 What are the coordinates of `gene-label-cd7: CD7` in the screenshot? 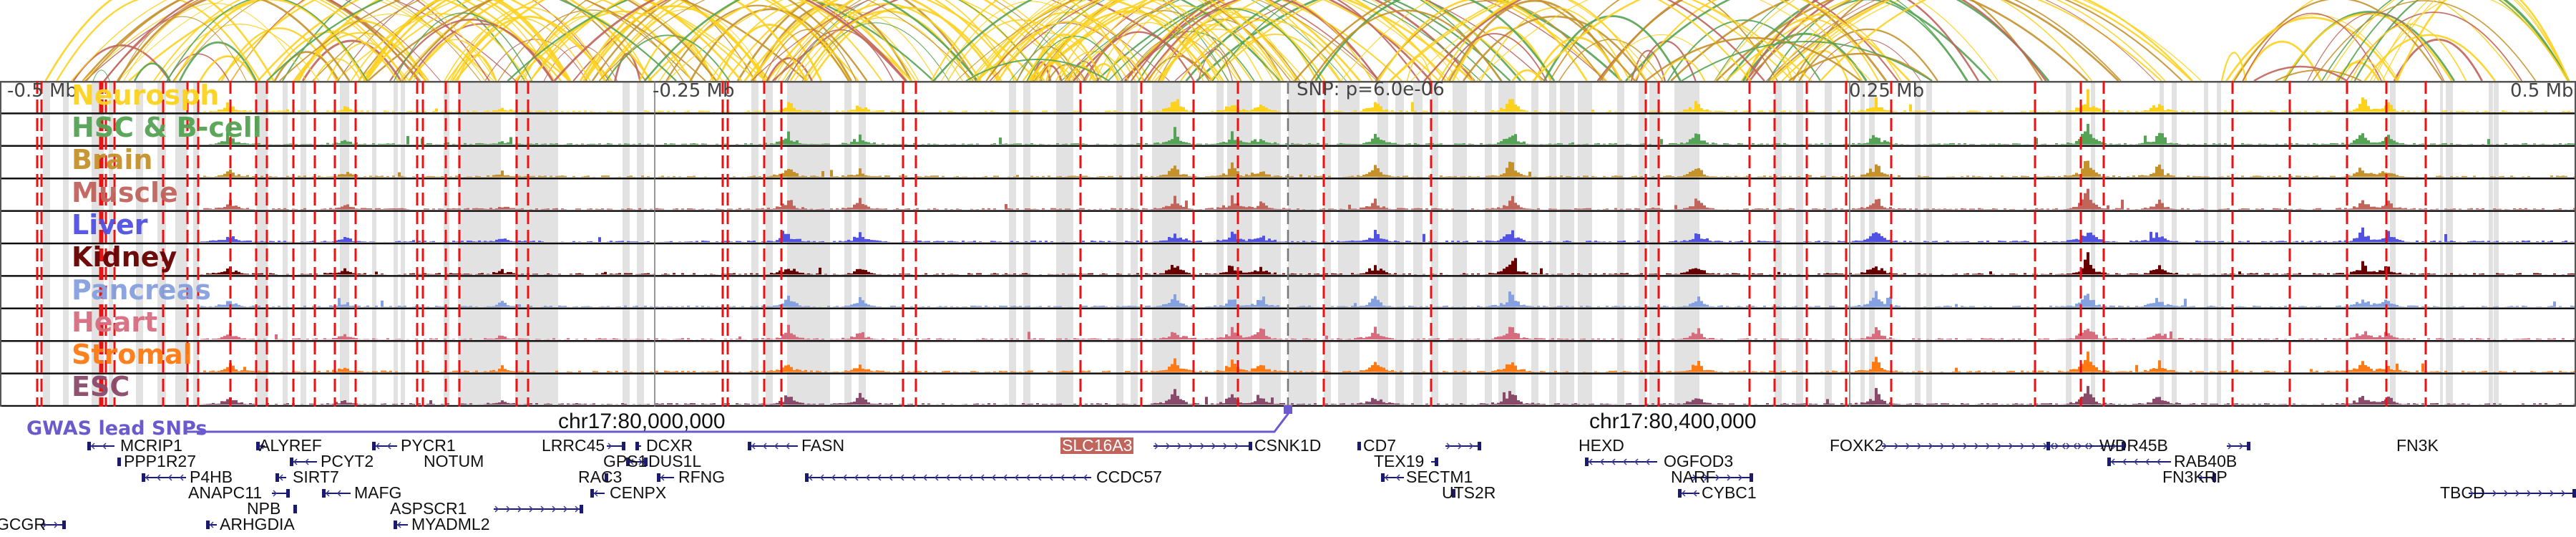 It's located at (1380, 445).